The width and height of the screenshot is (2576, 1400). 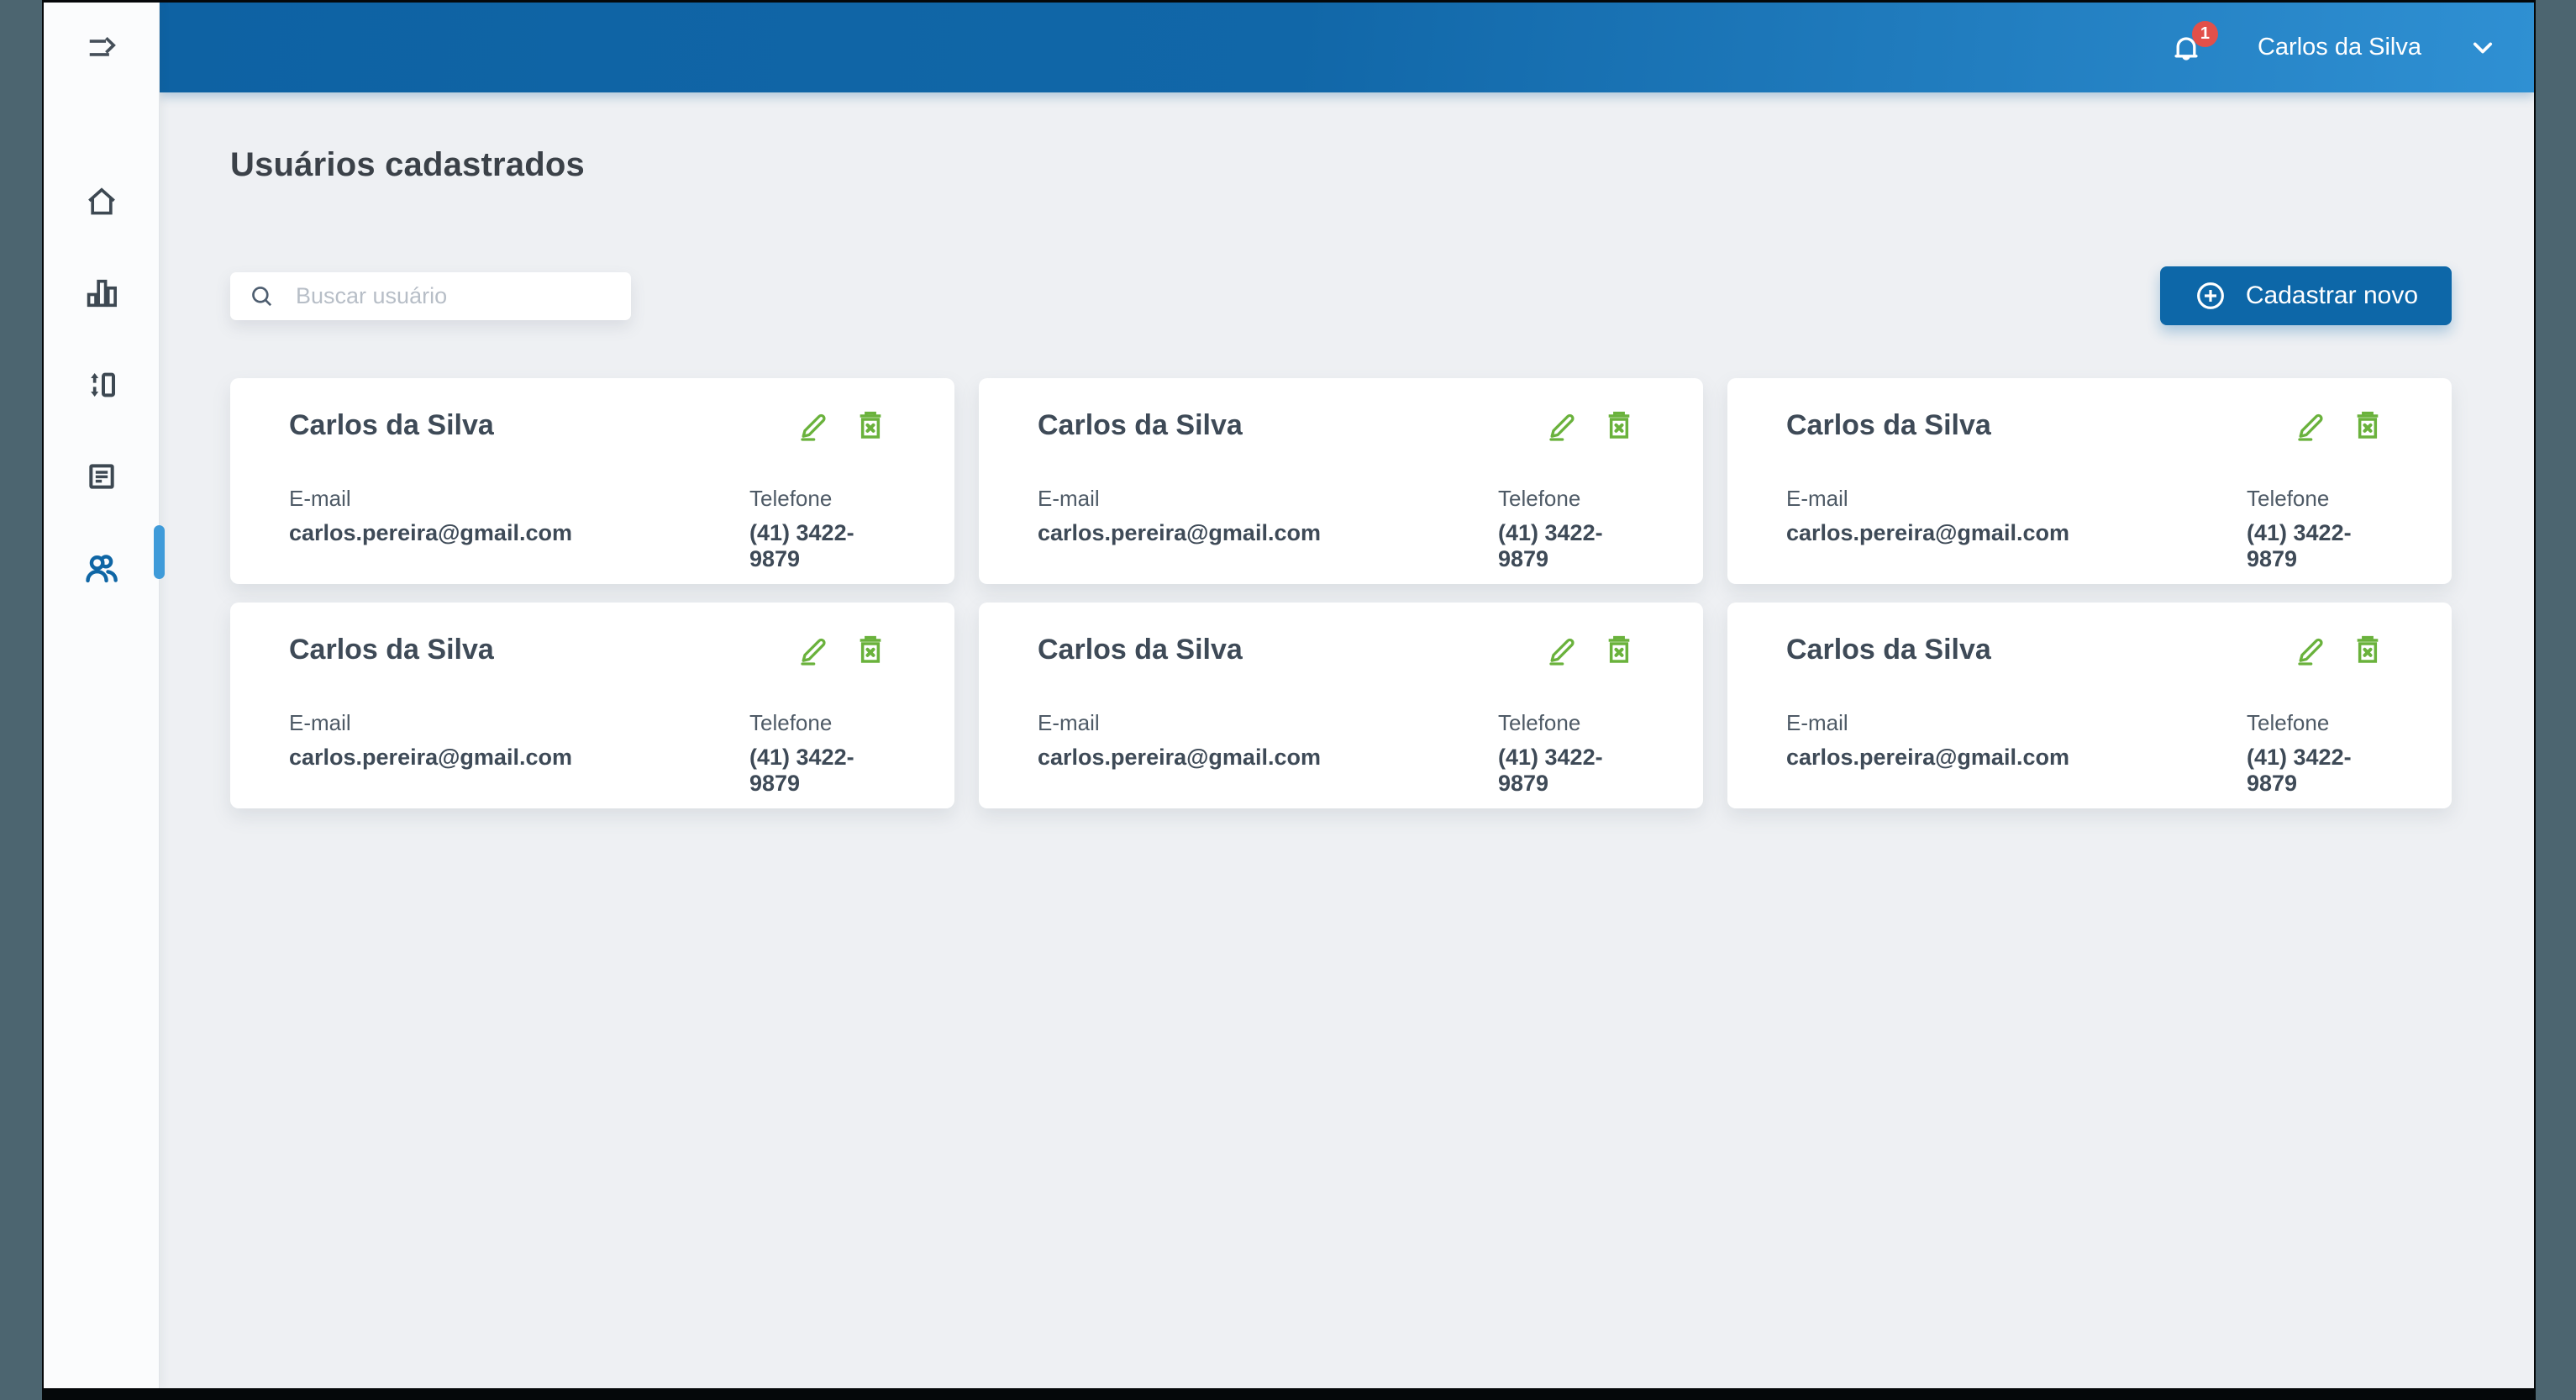 What do you see at coordinates (407, 164) in the screenshot?
I see `page-title: Usuários cadastrados` at bounding box center [407, 164].